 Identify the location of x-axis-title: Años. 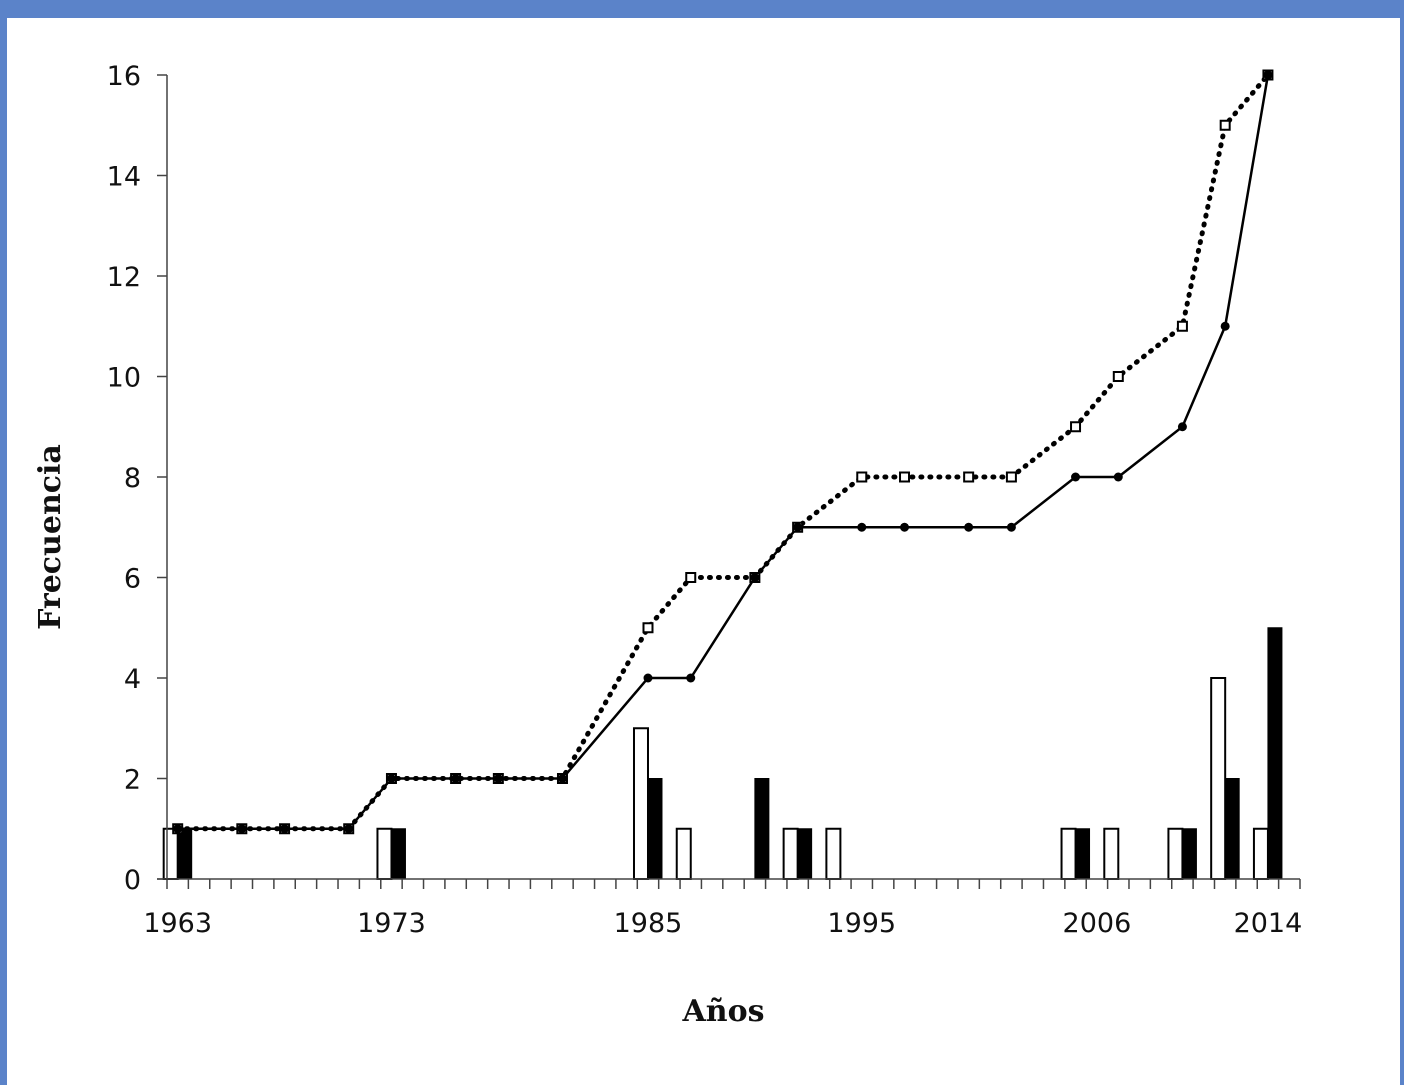
(723, 1011).